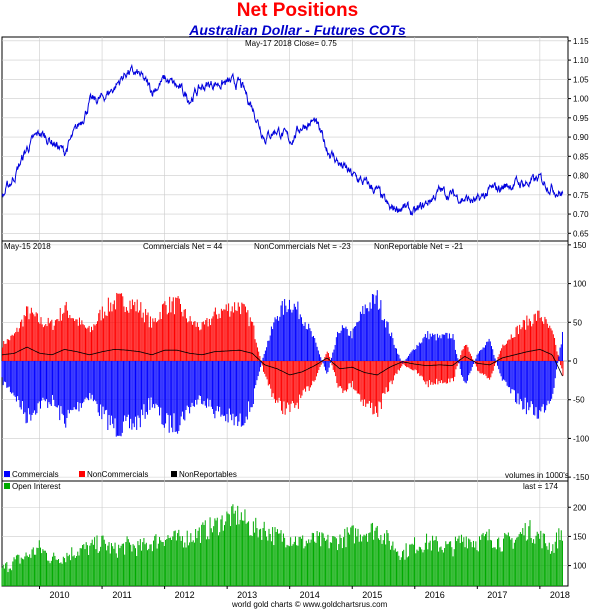 The height and width of the screenshot is (612, 595). What do you see at coordinates (372, 595) in the screenshot?
I see `x-tick-label: 2015` at bounding box center [372, 595].